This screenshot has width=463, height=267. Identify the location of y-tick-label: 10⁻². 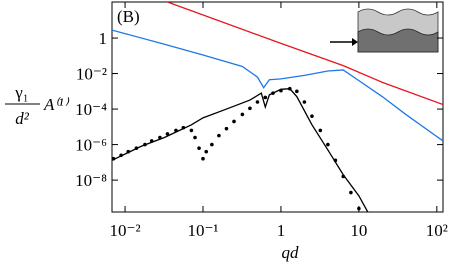
(91, 74).